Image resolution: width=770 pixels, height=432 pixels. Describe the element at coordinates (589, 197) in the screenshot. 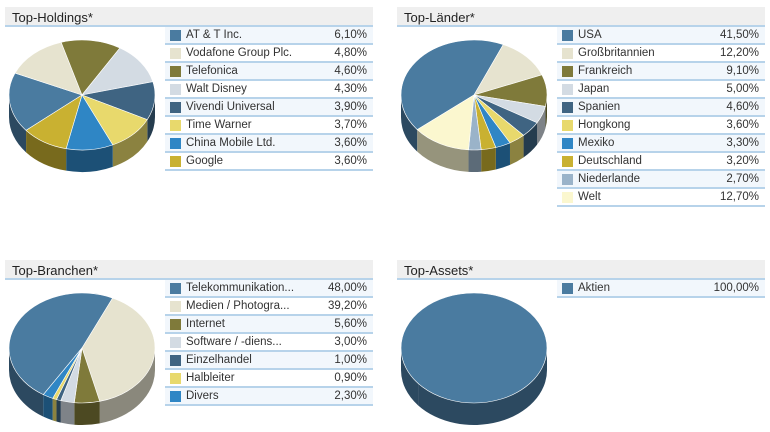

I see `legend-label: Welt` at that location.